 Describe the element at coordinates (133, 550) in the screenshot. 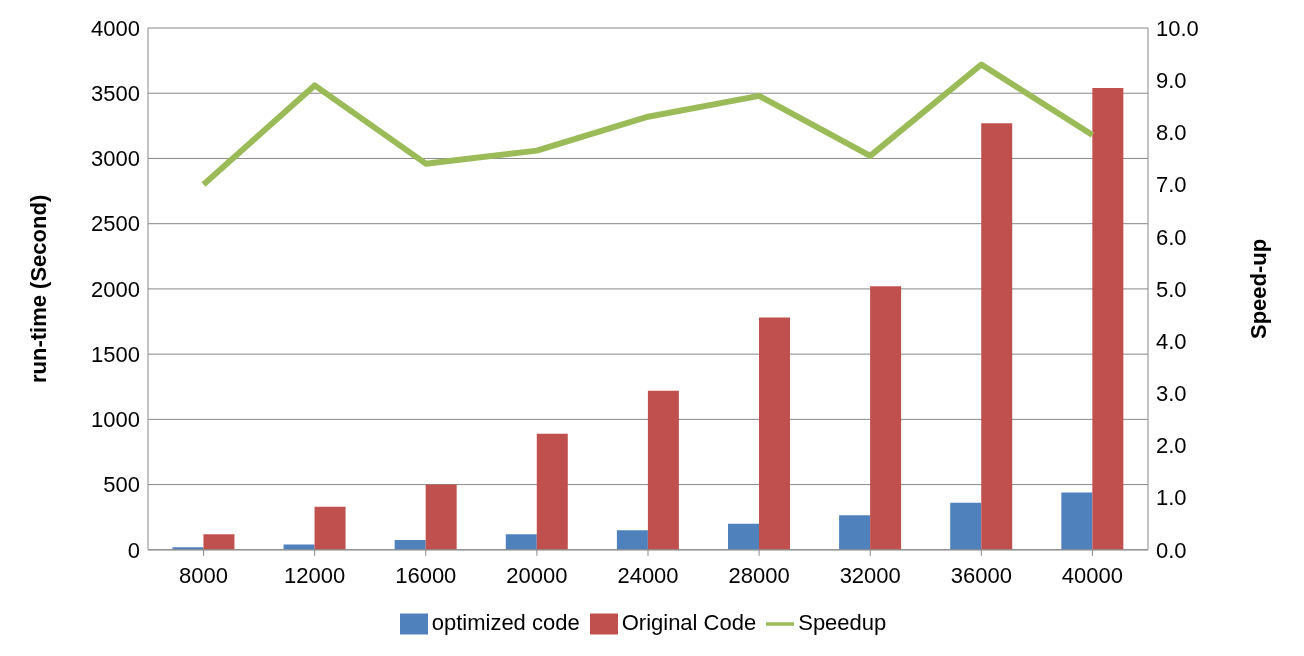

I see `y-tick-label: 0` at that location.